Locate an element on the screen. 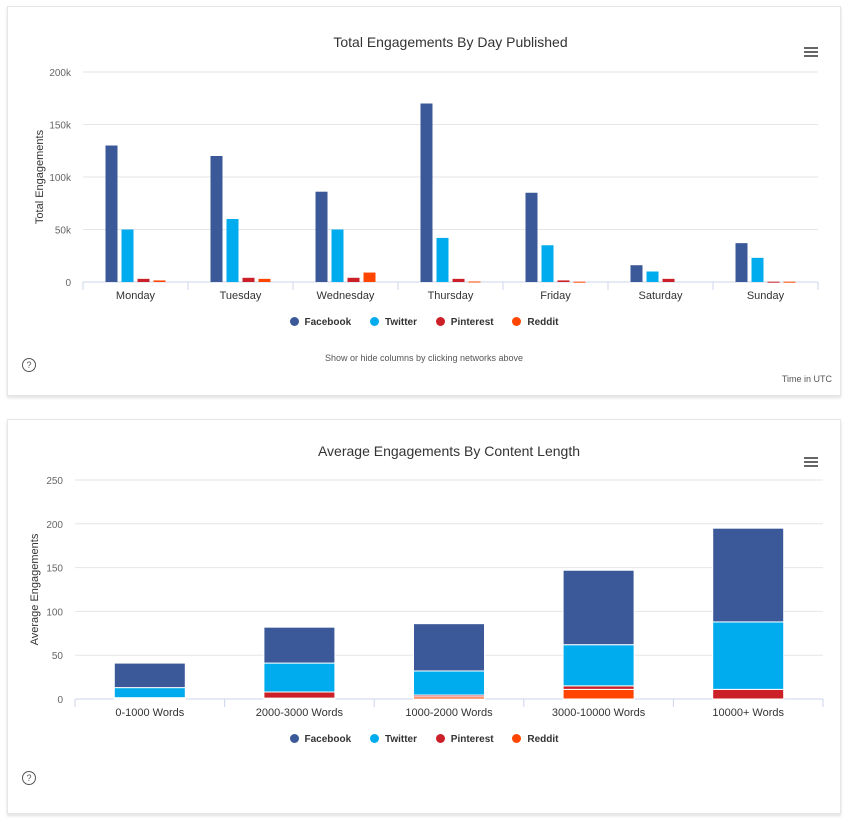 The height and width of the screenshot is (824, 850). x-tick-label: Monday is located at coordinates (136, 296).